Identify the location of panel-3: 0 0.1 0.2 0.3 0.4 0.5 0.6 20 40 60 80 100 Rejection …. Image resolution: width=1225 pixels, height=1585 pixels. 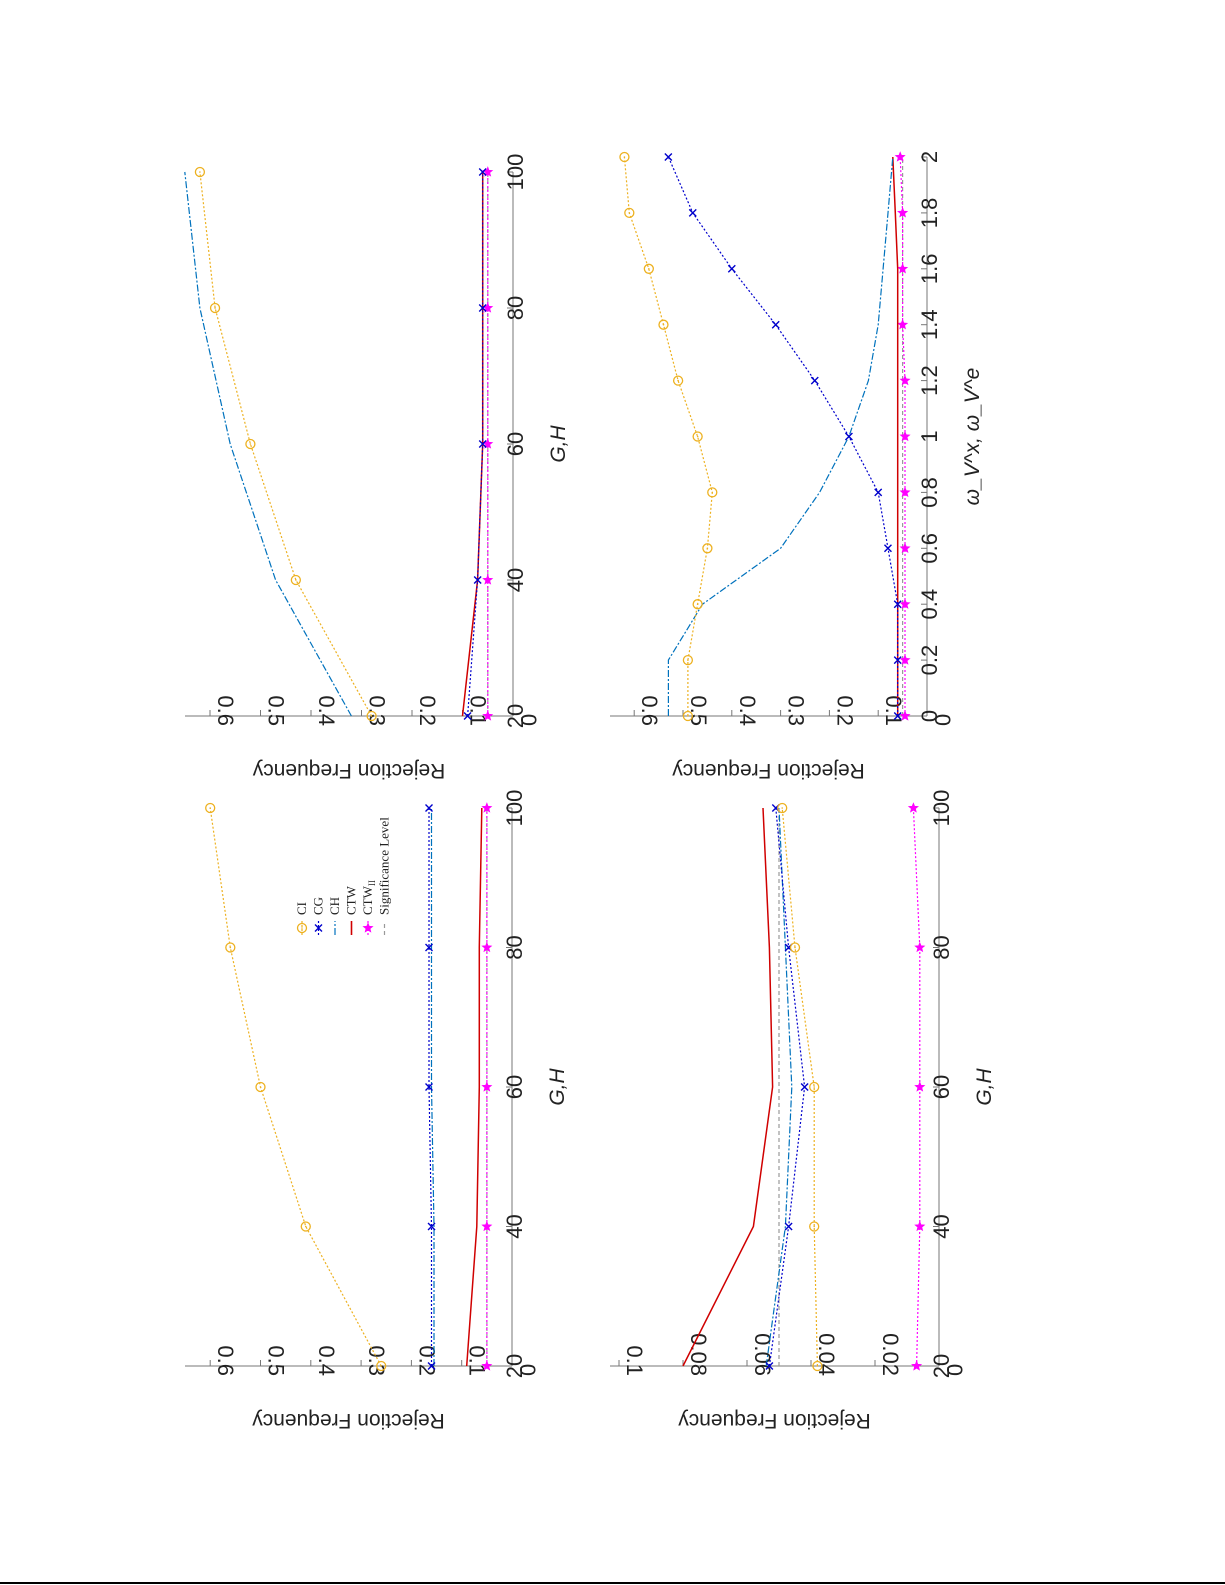
(377, 468).